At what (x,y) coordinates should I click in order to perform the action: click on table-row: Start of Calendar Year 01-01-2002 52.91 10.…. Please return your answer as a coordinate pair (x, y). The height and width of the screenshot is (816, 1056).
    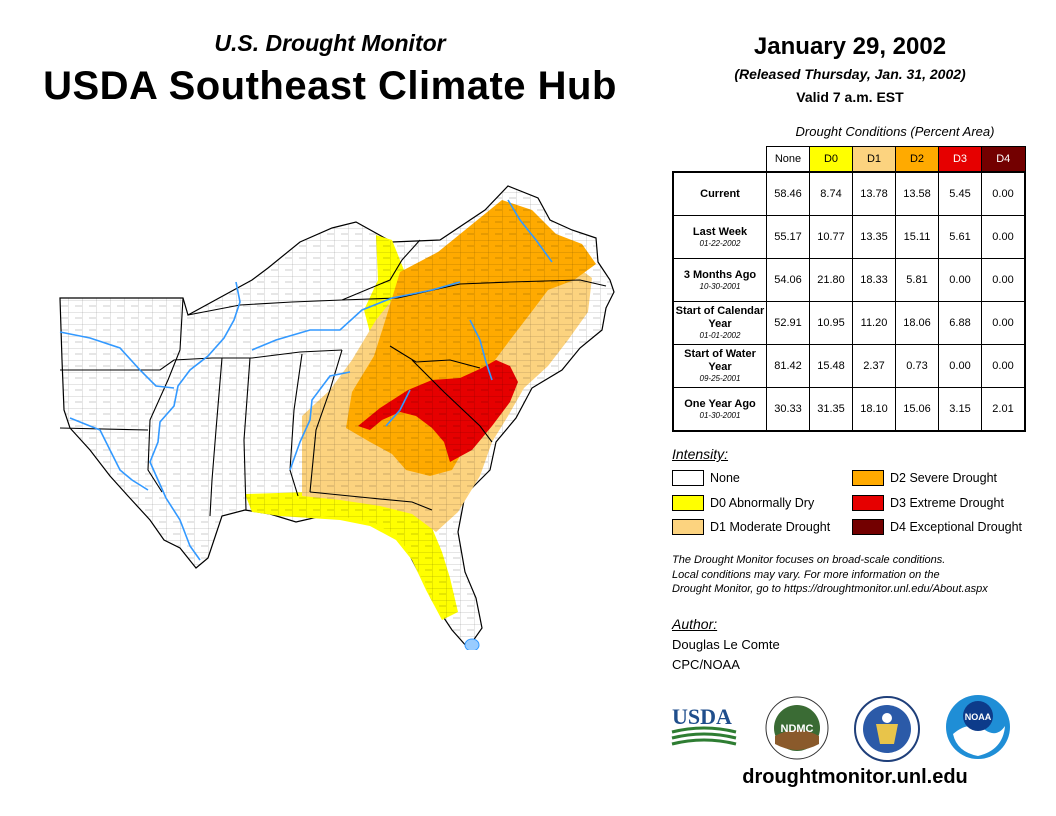
    Looking at the image, I should click on (849, 323).